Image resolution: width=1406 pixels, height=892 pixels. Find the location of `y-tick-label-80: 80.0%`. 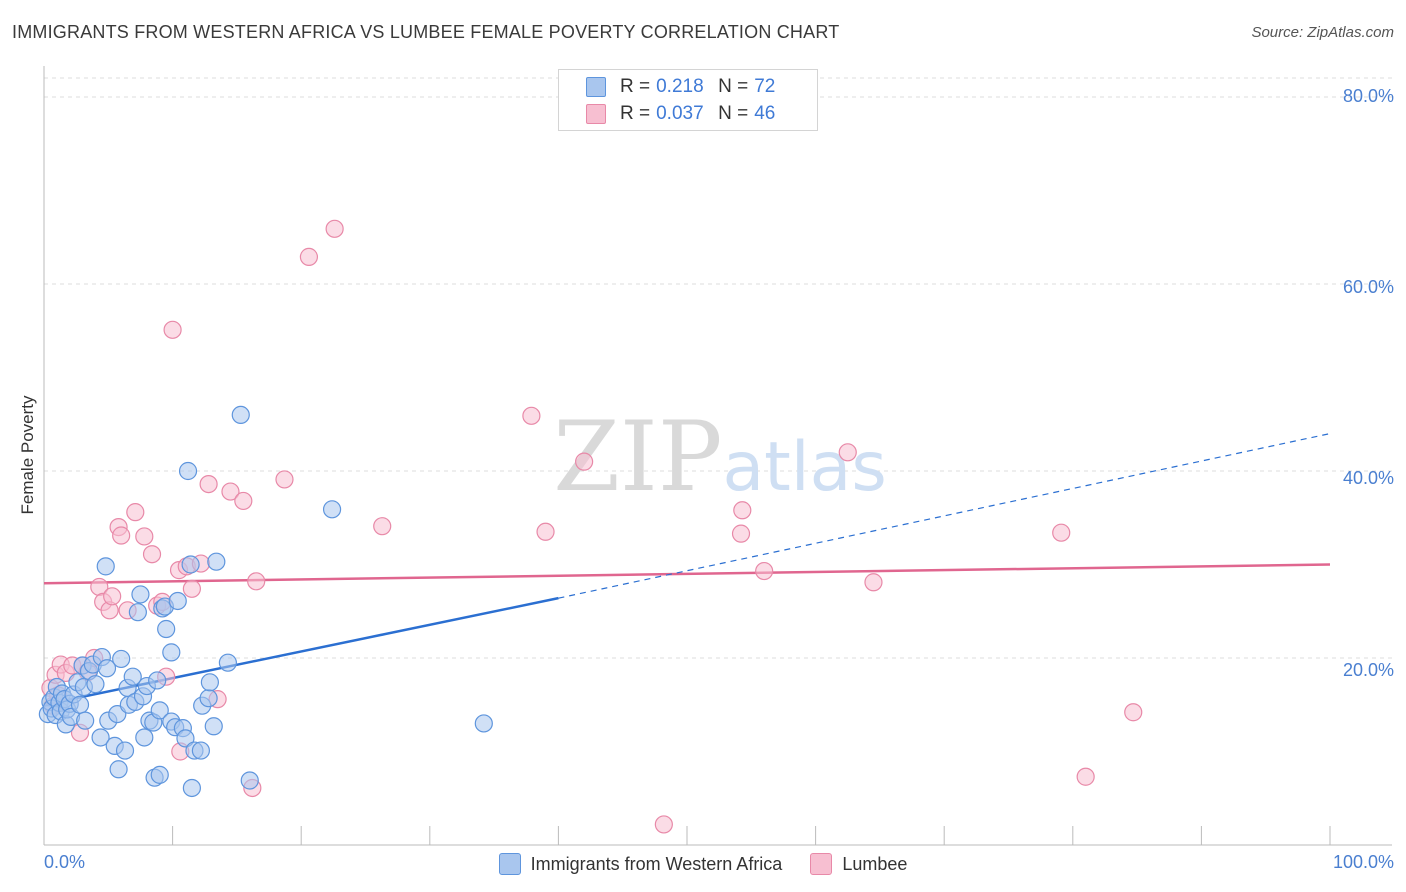

y-tick-label-80: 80.0% is located at coordinates (1368, 96).